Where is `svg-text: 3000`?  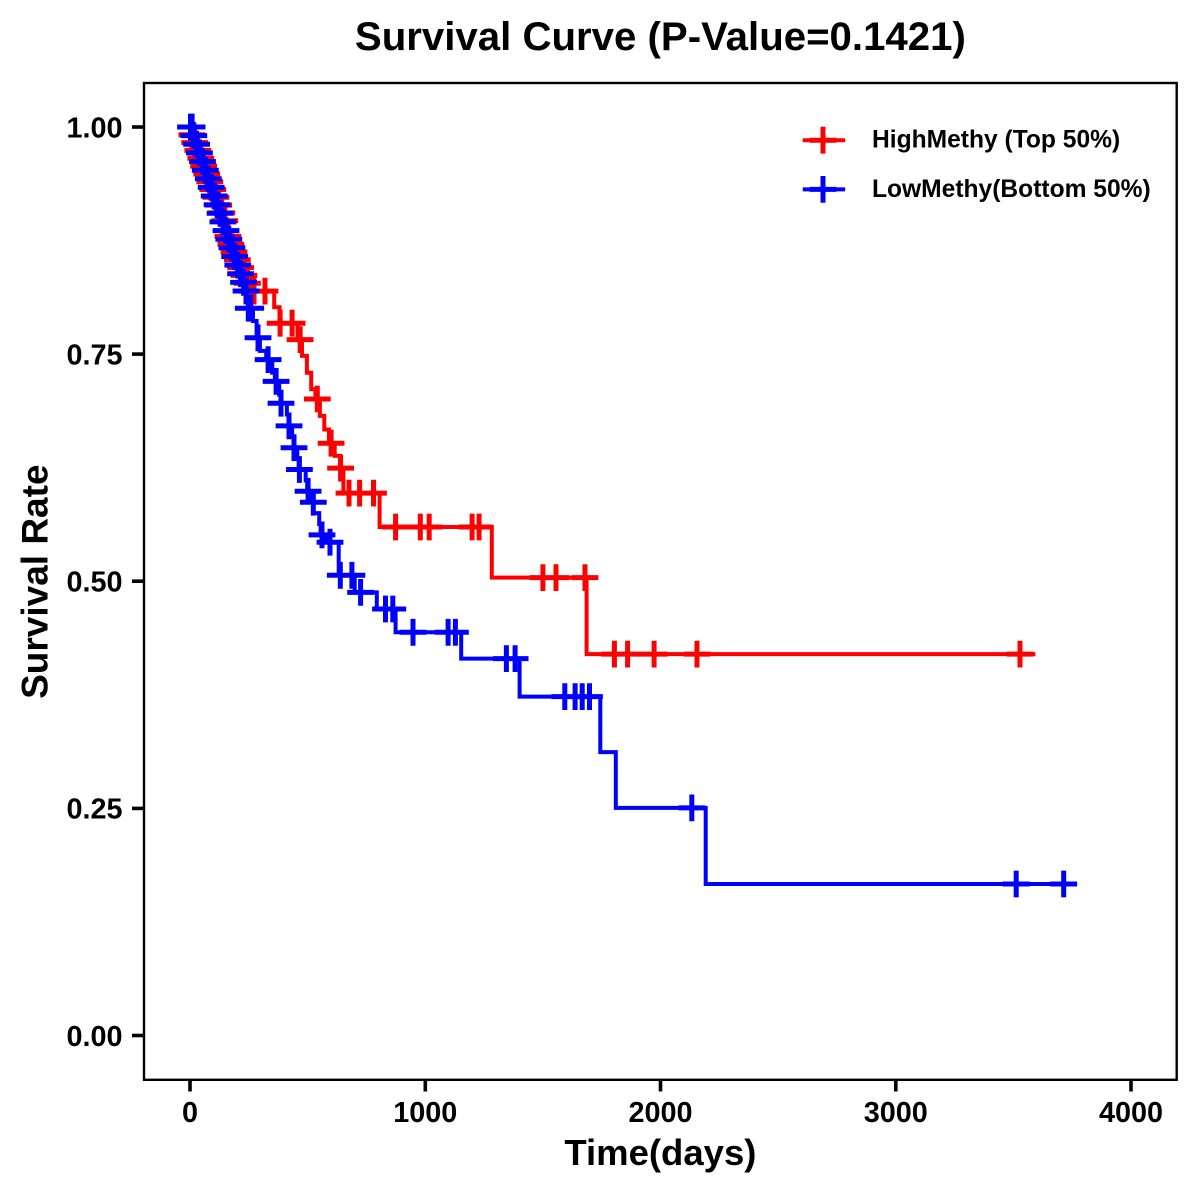 svg-text: 3000 is located at coordinates (896, 1113).